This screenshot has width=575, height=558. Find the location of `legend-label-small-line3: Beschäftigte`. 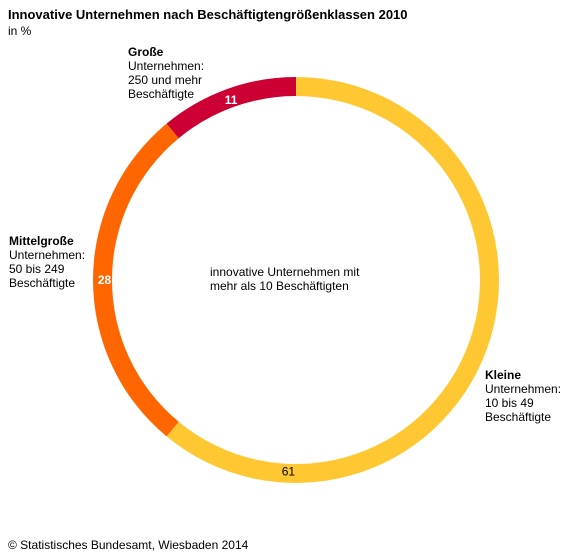

legend-label-small-line3: Beschäftigte is located at coordinates (518, 417).